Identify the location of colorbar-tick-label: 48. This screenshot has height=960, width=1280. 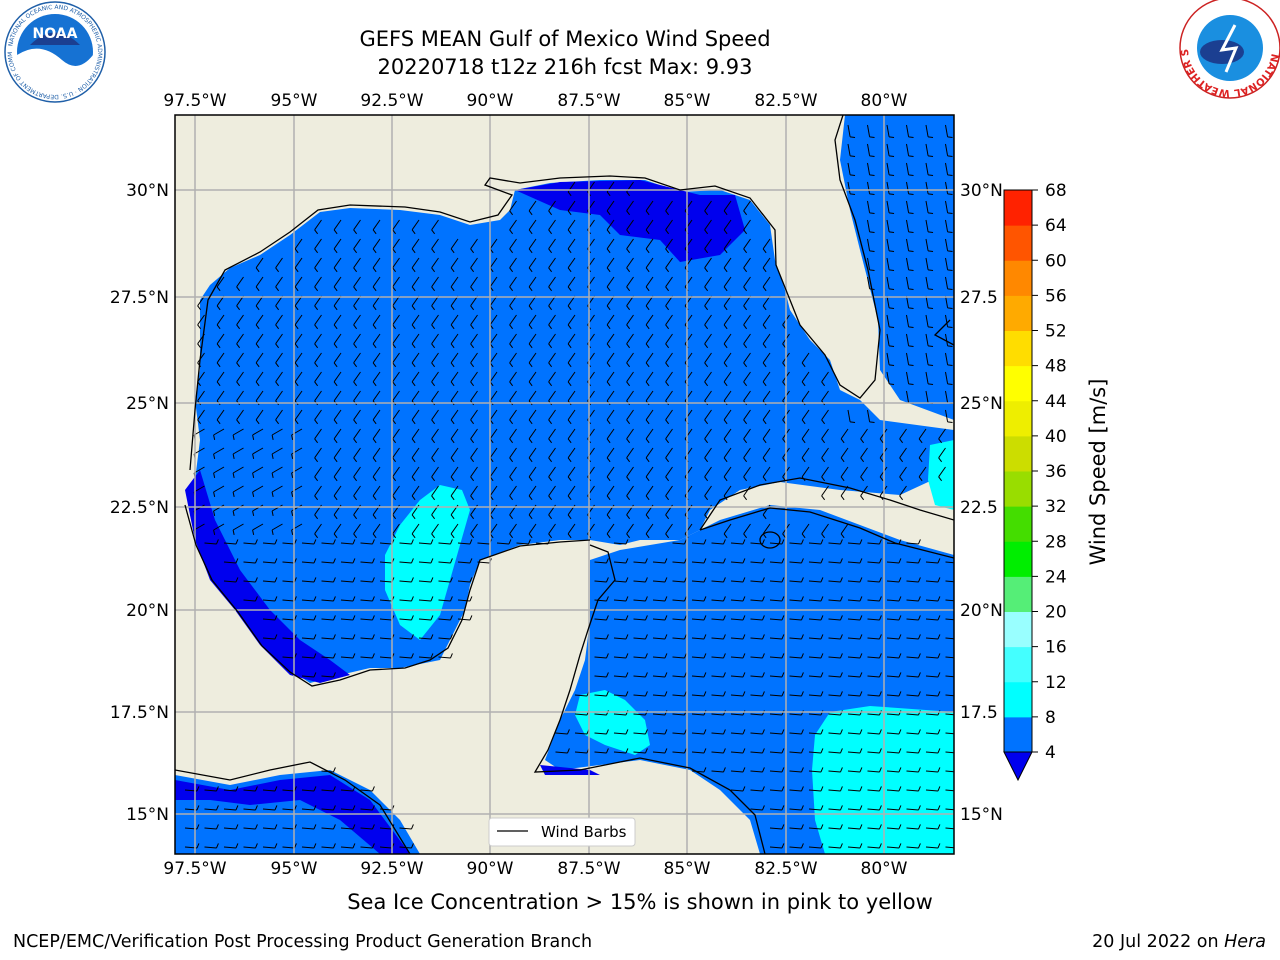
(1056, 367).